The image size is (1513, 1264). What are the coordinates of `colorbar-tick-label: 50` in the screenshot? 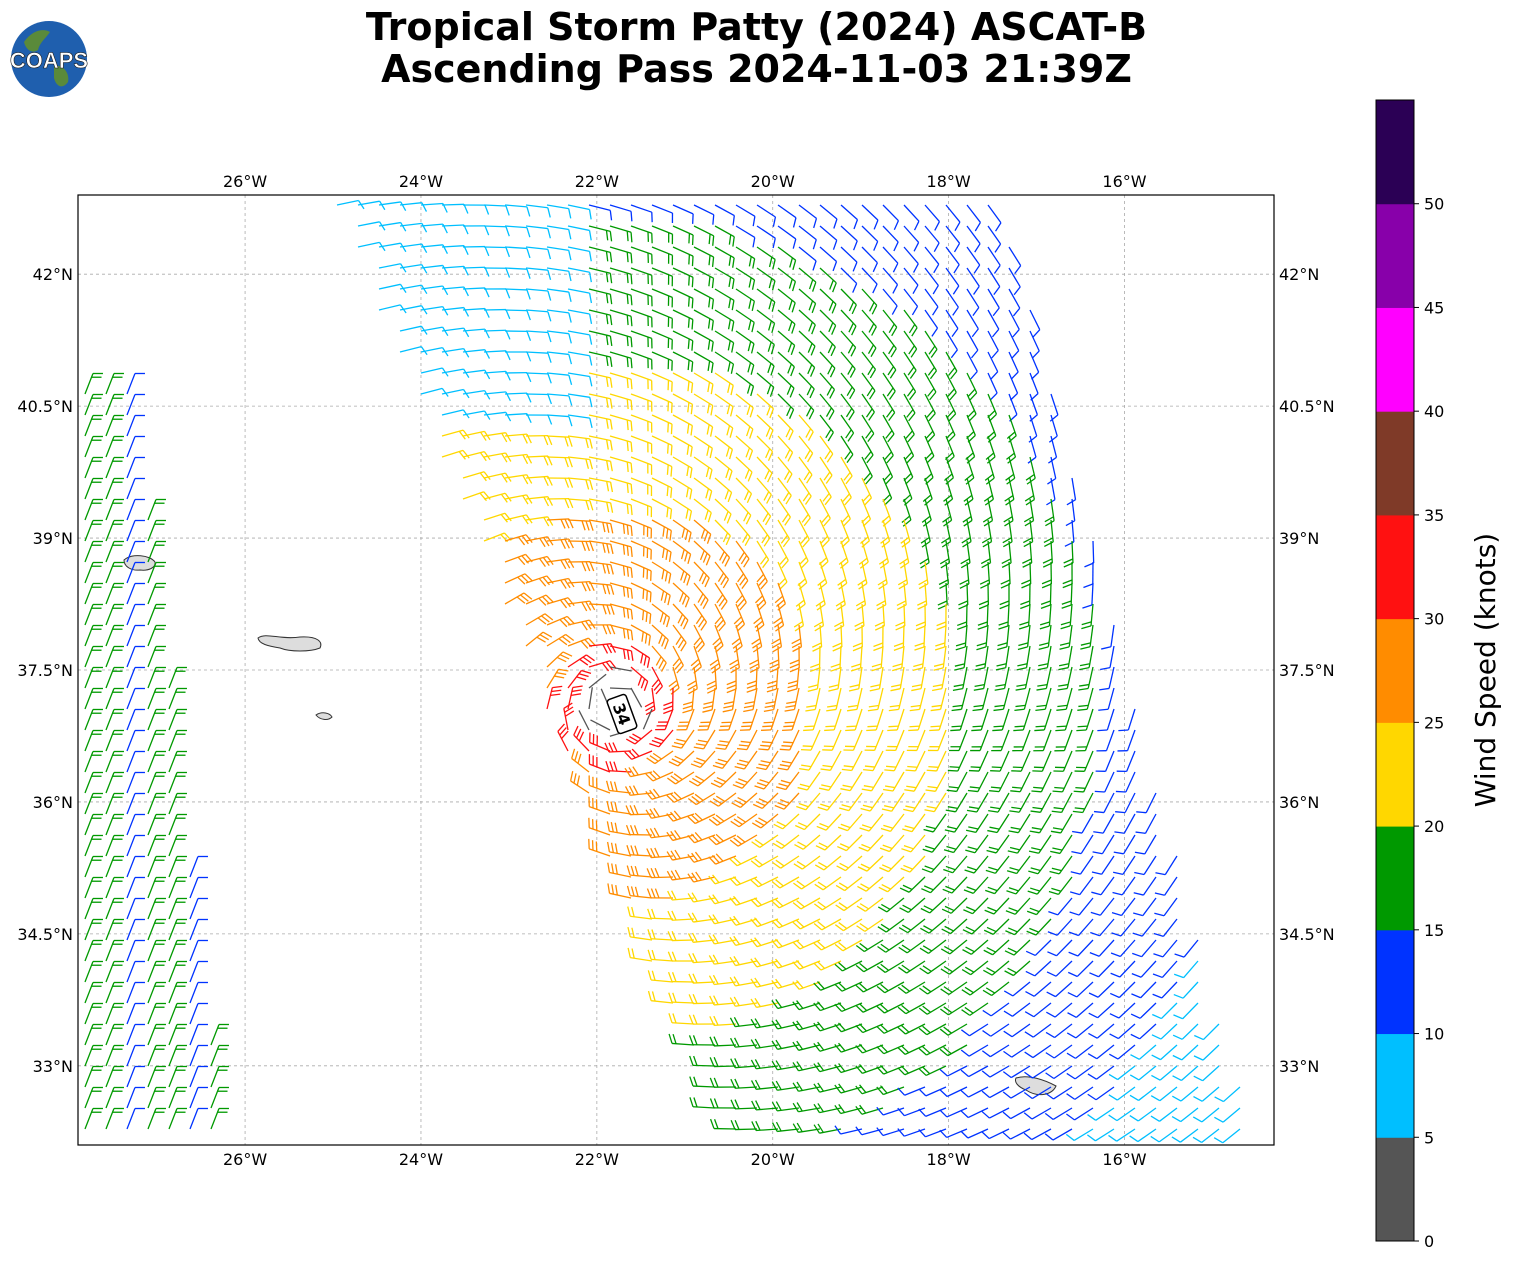 It's located at (1434, 204).